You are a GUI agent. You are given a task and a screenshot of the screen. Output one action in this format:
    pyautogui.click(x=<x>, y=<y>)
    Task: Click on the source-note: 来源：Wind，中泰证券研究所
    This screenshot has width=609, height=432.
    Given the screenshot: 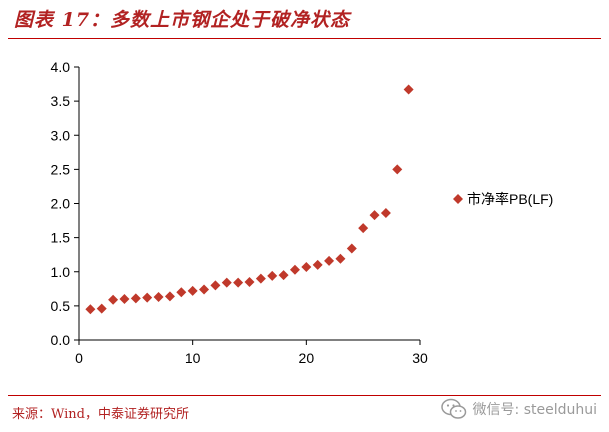 What is the action you would take?
    pyautogui.click(x=100, y=414)
    